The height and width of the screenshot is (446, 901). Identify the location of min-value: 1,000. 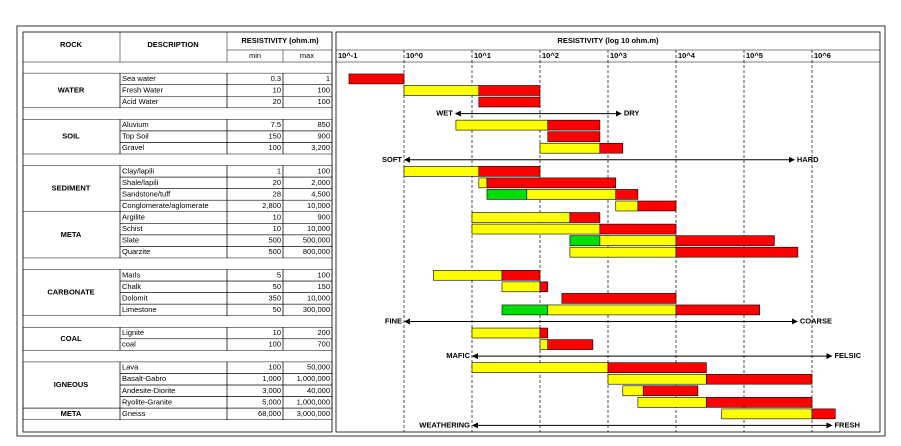
(271, 378).